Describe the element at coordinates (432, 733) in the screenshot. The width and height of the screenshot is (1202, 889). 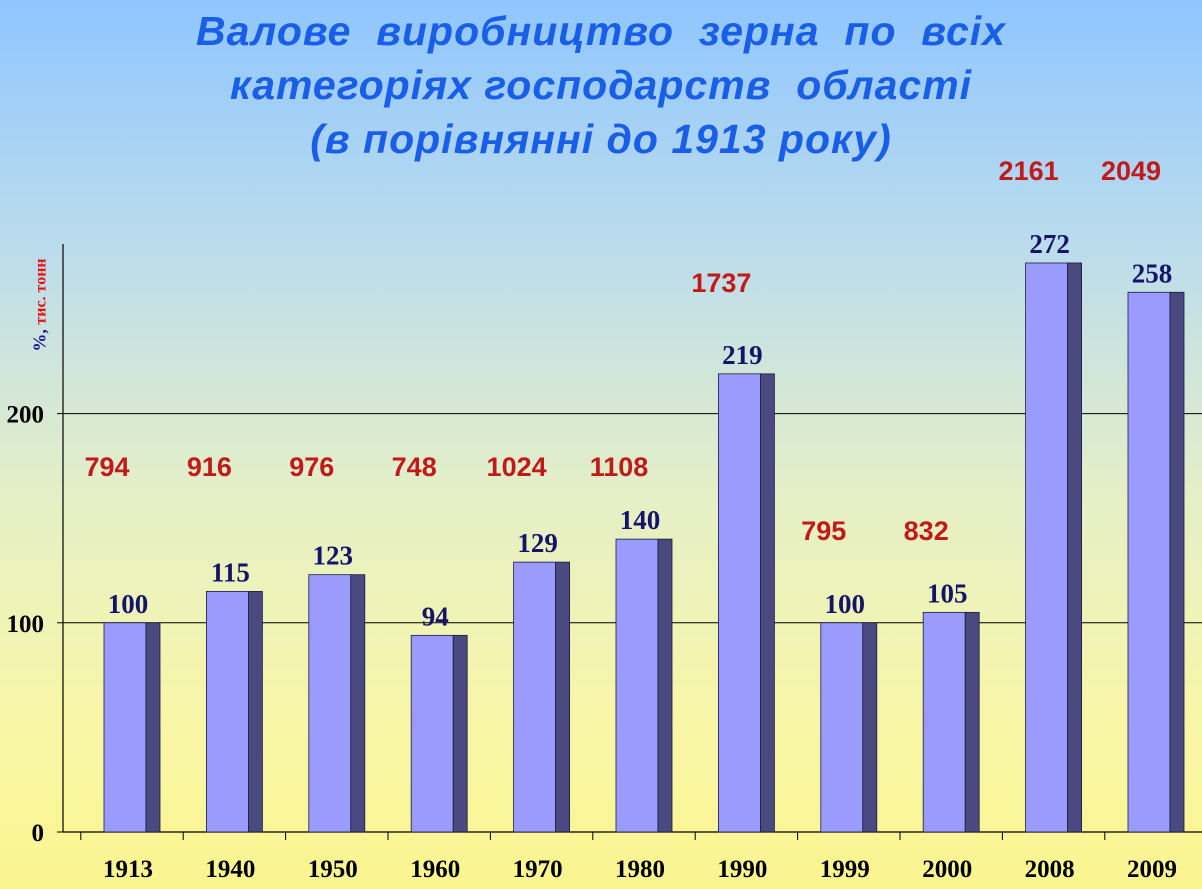
I see `bar-1960` at that location.